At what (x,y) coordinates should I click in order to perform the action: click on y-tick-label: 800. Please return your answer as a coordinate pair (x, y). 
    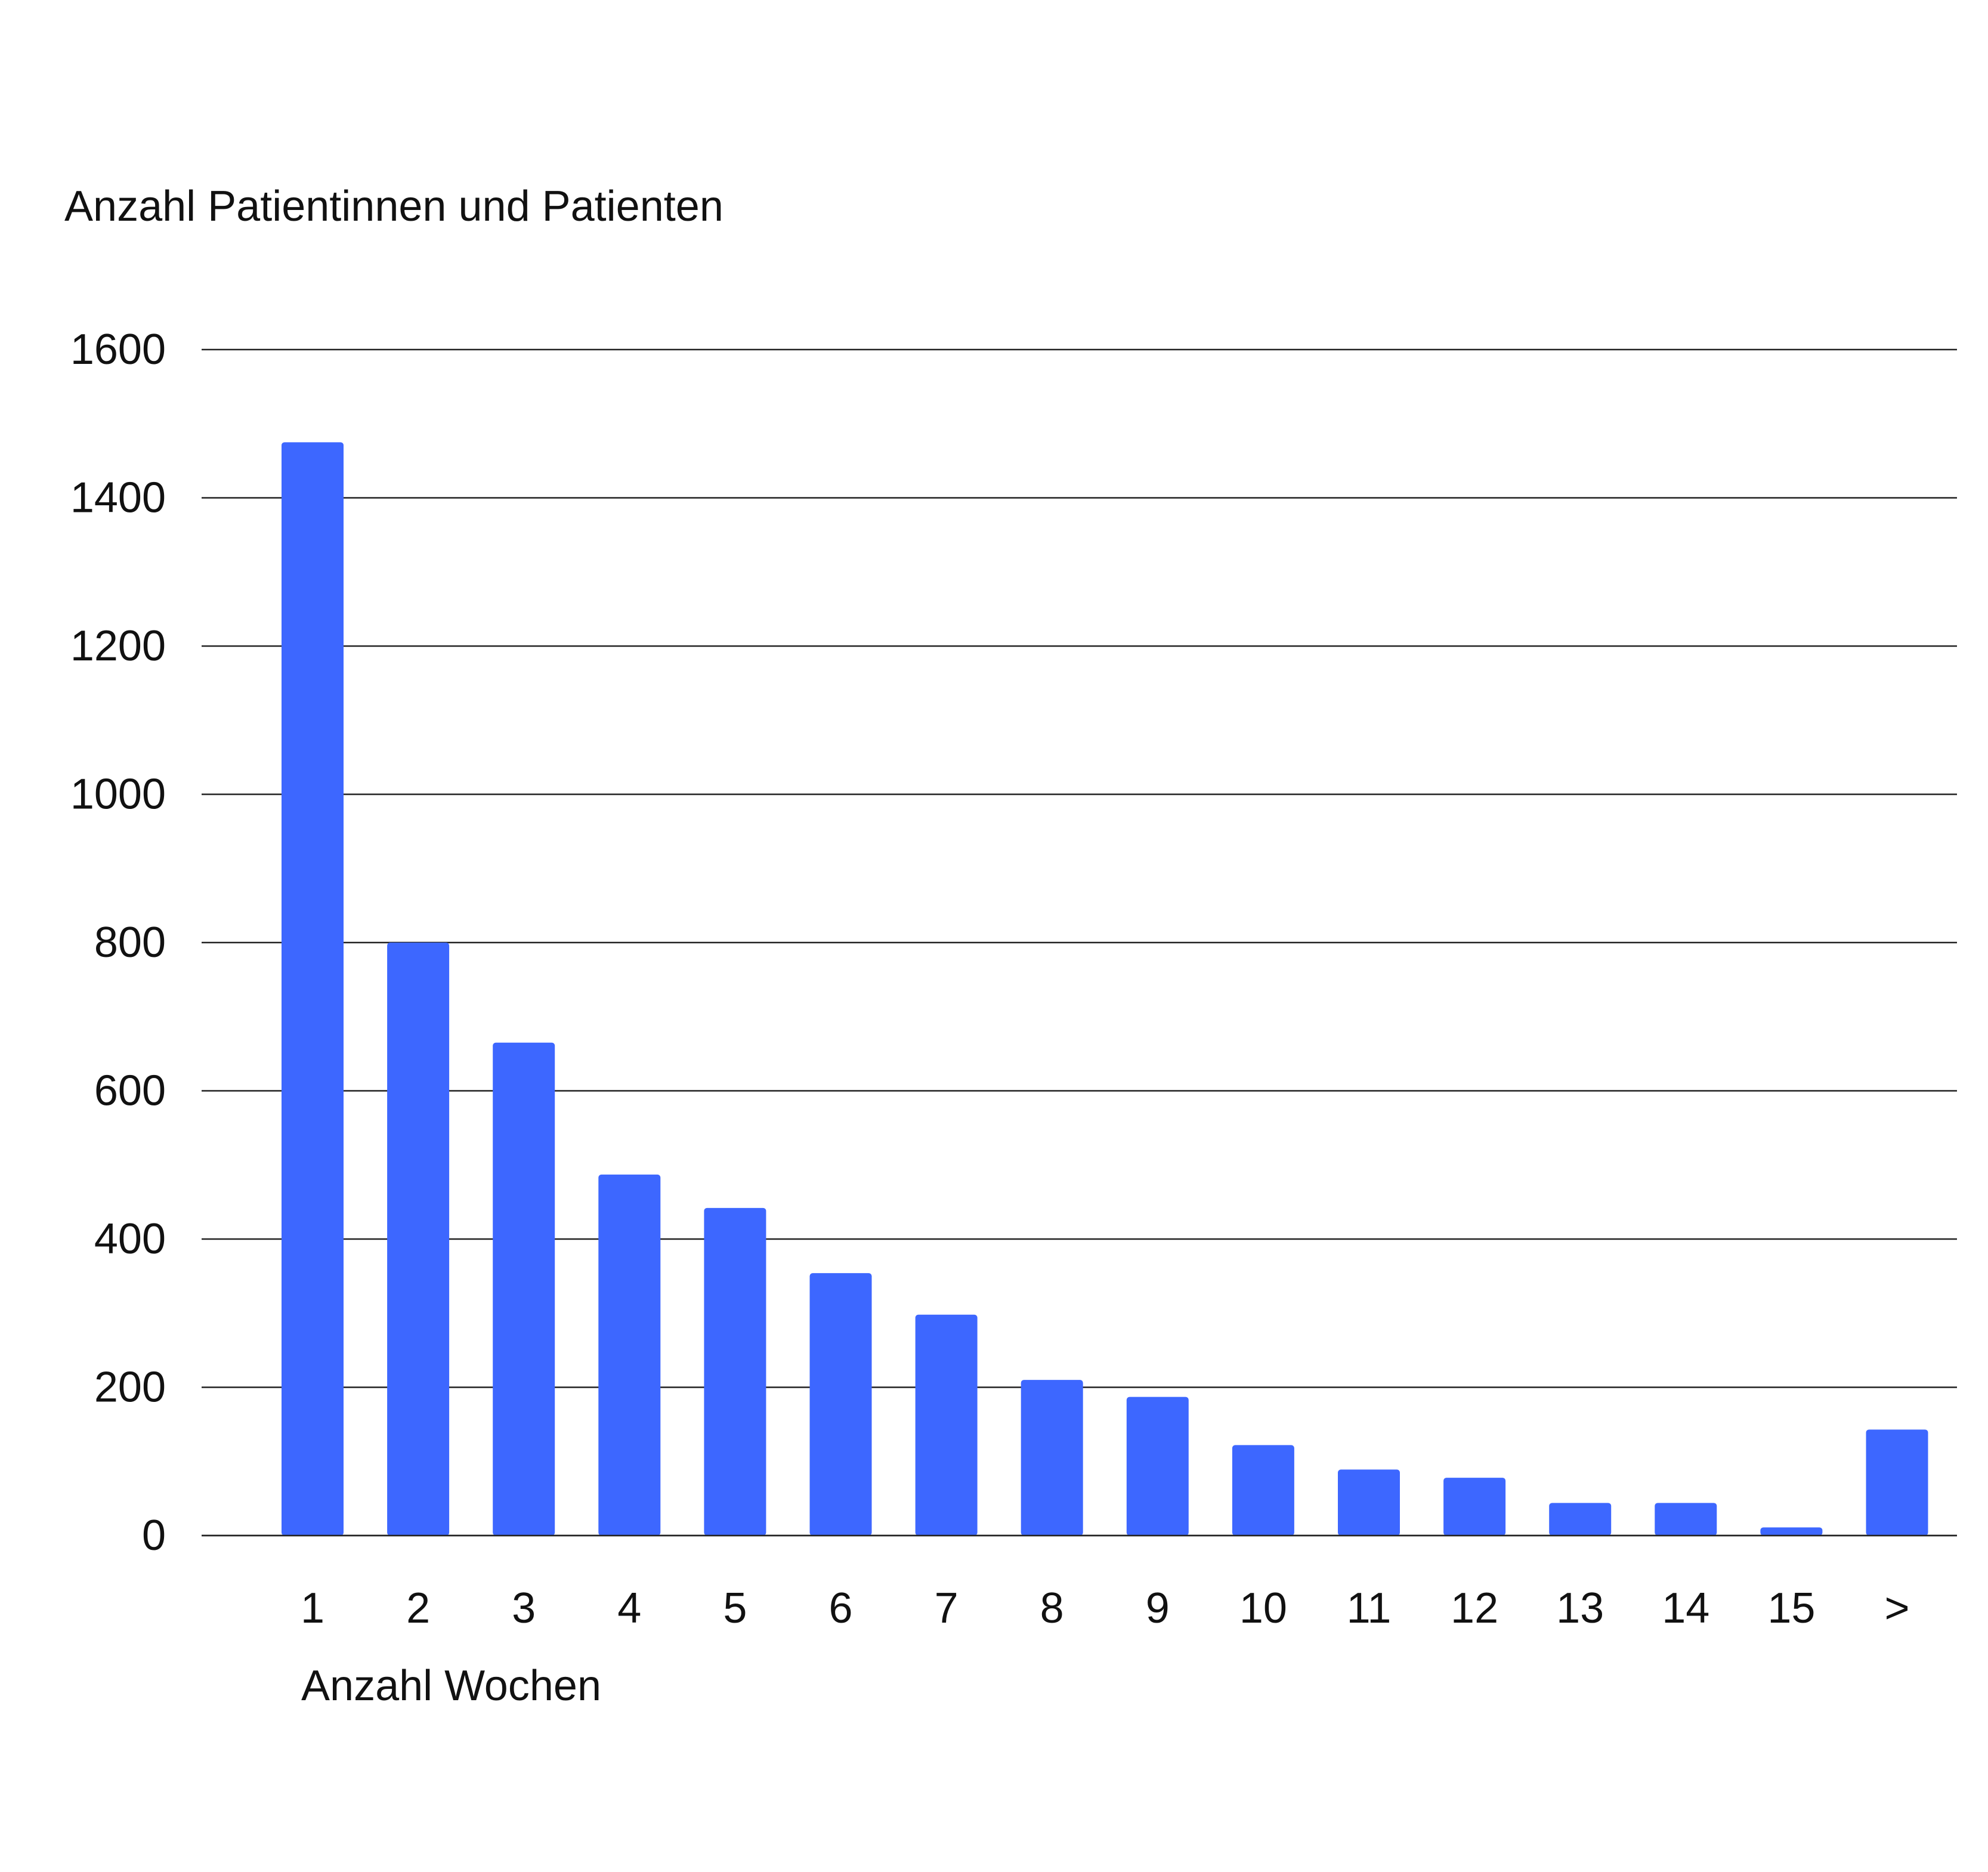
    Looking at the image, I should click on (130, 942).